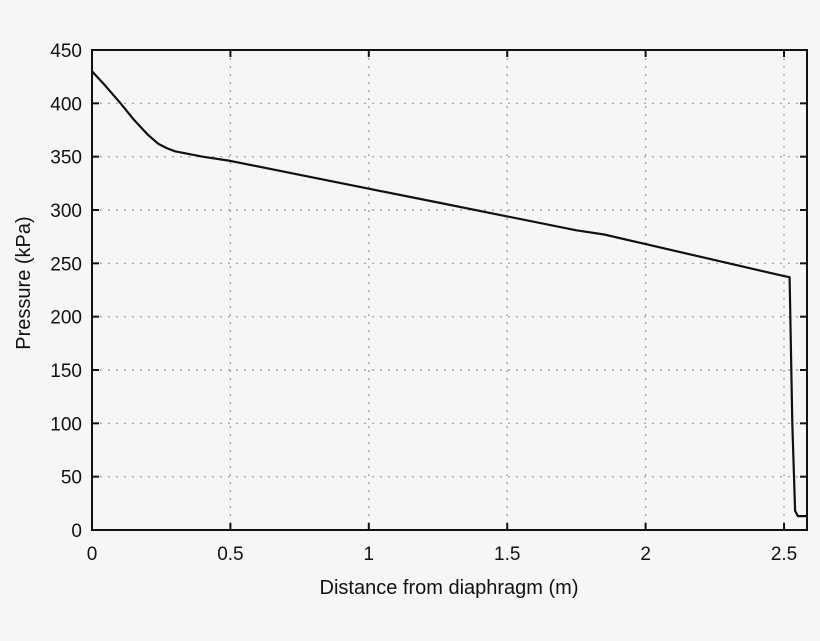 Image resolution: width=820 pixels, height=641 pixels. What do you see at coordinates (507, 554) in the screenshot?
I see `x-tick-label: 1.5` at bounding box center [507, 554].